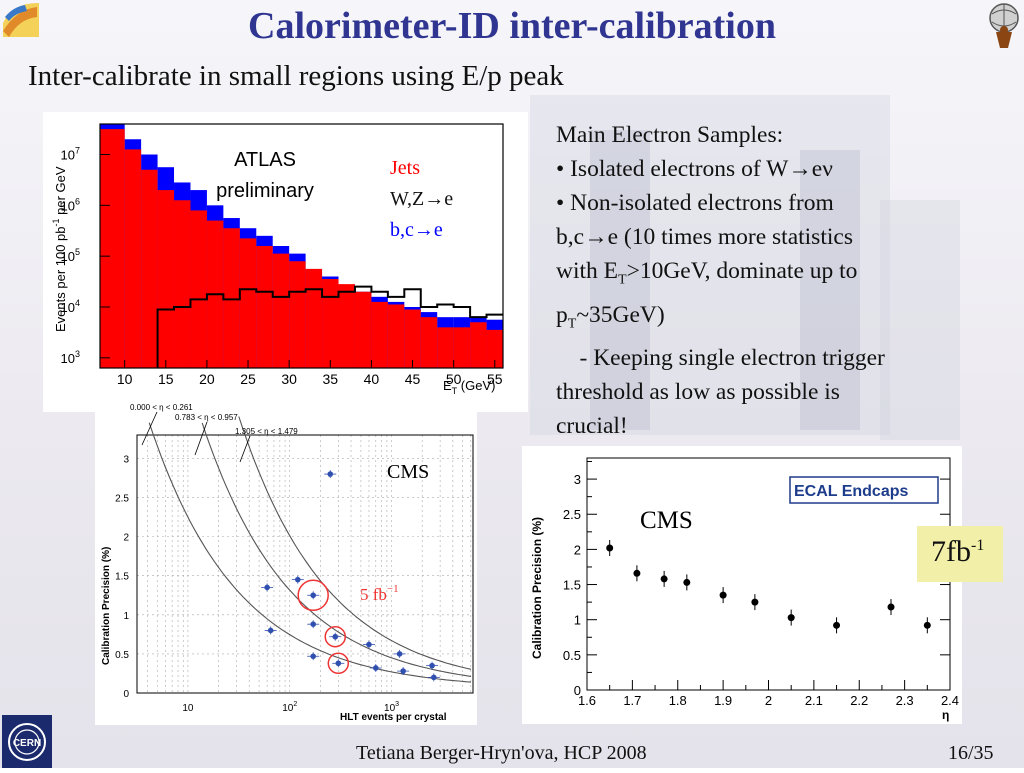 The height and width of the screenshot is (773, 1024). I want to click on x-tick-label: 1.9, so click(723, 700).